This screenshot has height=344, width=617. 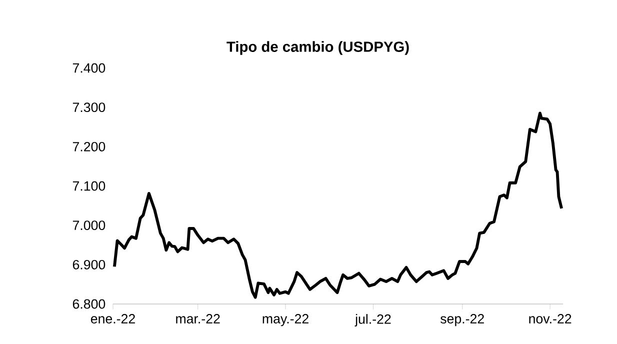 I want to click on x-tick-label: sep.-22, so click(x=462, y=320).